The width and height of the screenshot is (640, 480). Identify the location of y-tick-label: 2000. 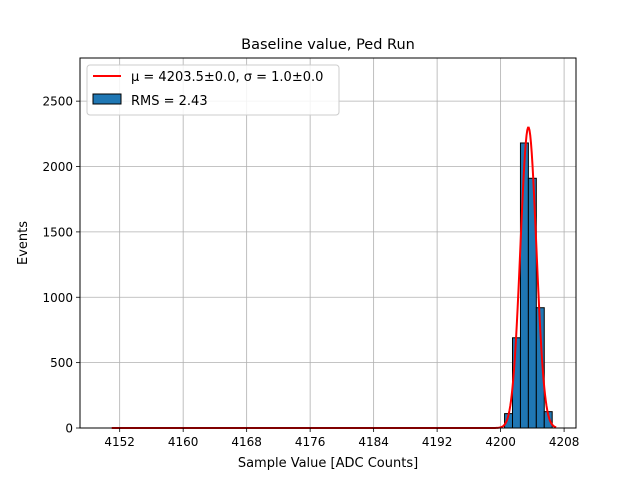
(57, 167).